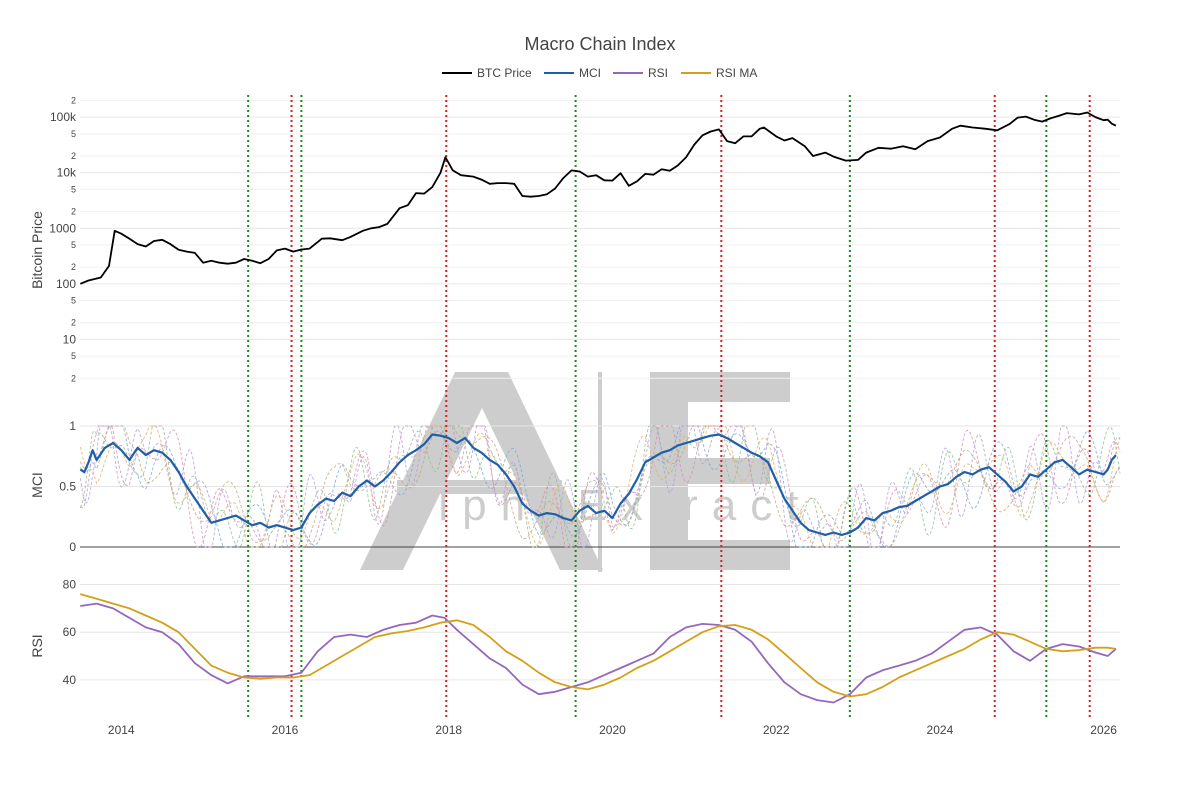 This screenshot has width=1200, height=800. What do you see at coordinates (70, 339) in the screenshot?
I see `y-tick-label-price: 10` at bounding box center [70, 339].